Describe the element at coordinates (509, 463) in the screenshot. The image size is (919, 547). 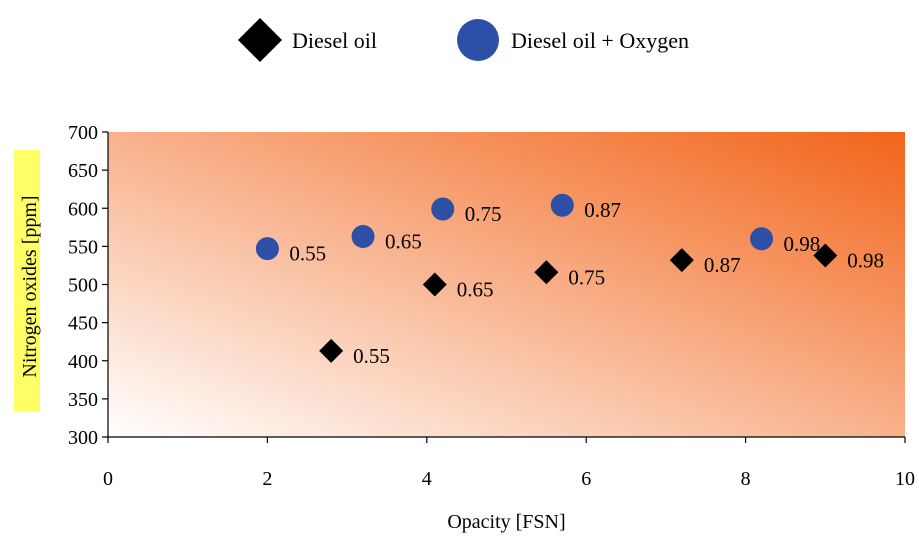
I see `x-axis-ticks: 0 2 4 6 8 10` at that location.